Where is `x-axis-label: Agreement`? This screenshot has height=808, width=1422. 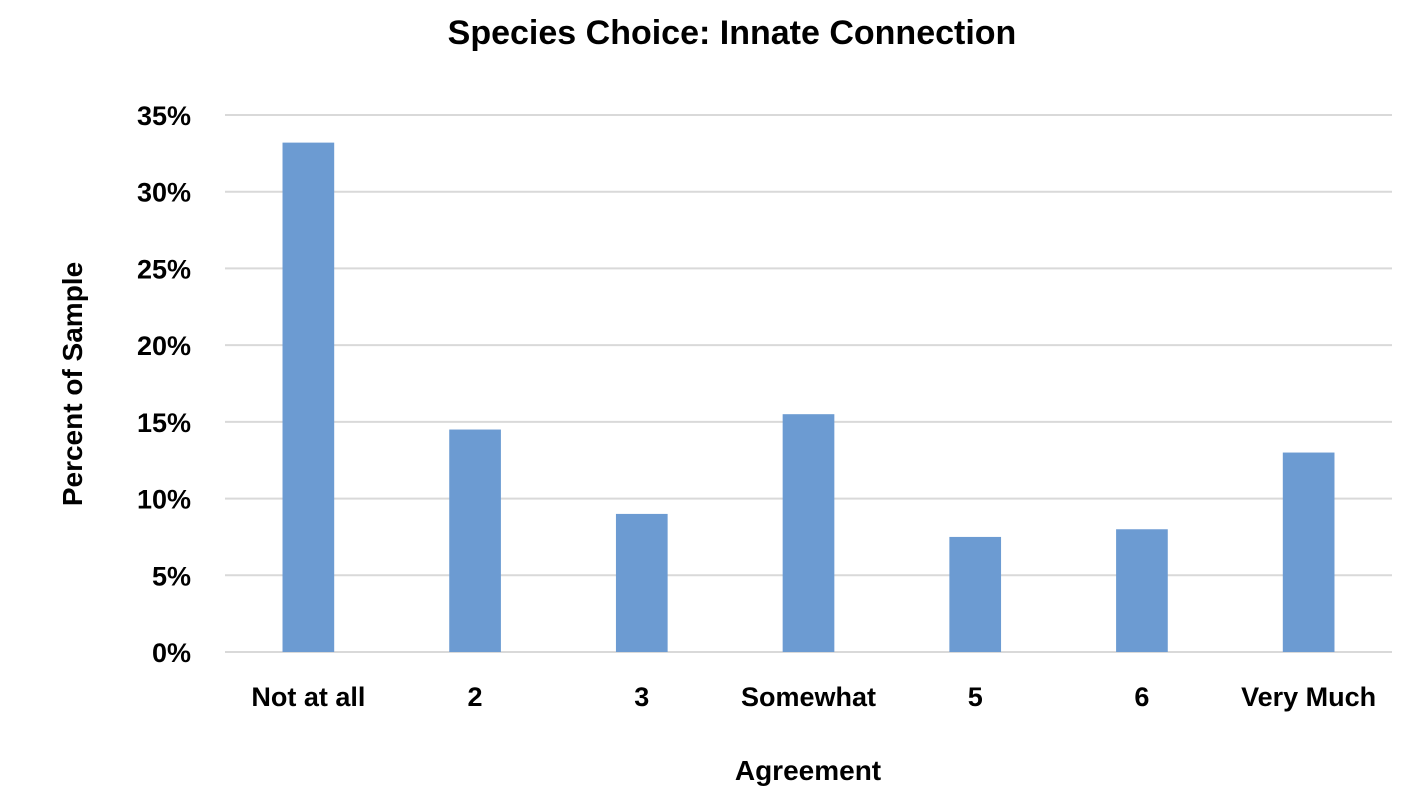
x-axis-label: Agreement is located at coordinates (808, 770).